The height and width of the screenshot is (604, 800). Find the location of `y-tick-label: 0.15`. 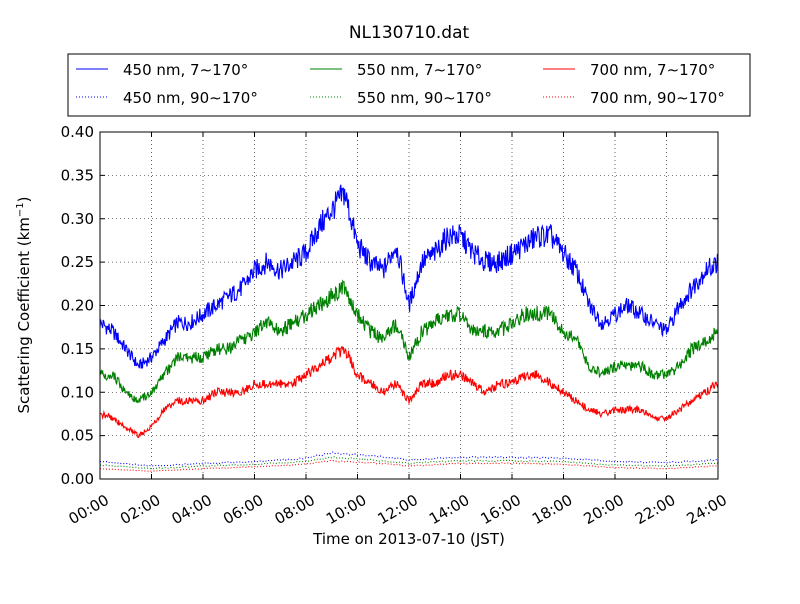

y-tick-label: 0.15 is located at coordinates (77, 349).